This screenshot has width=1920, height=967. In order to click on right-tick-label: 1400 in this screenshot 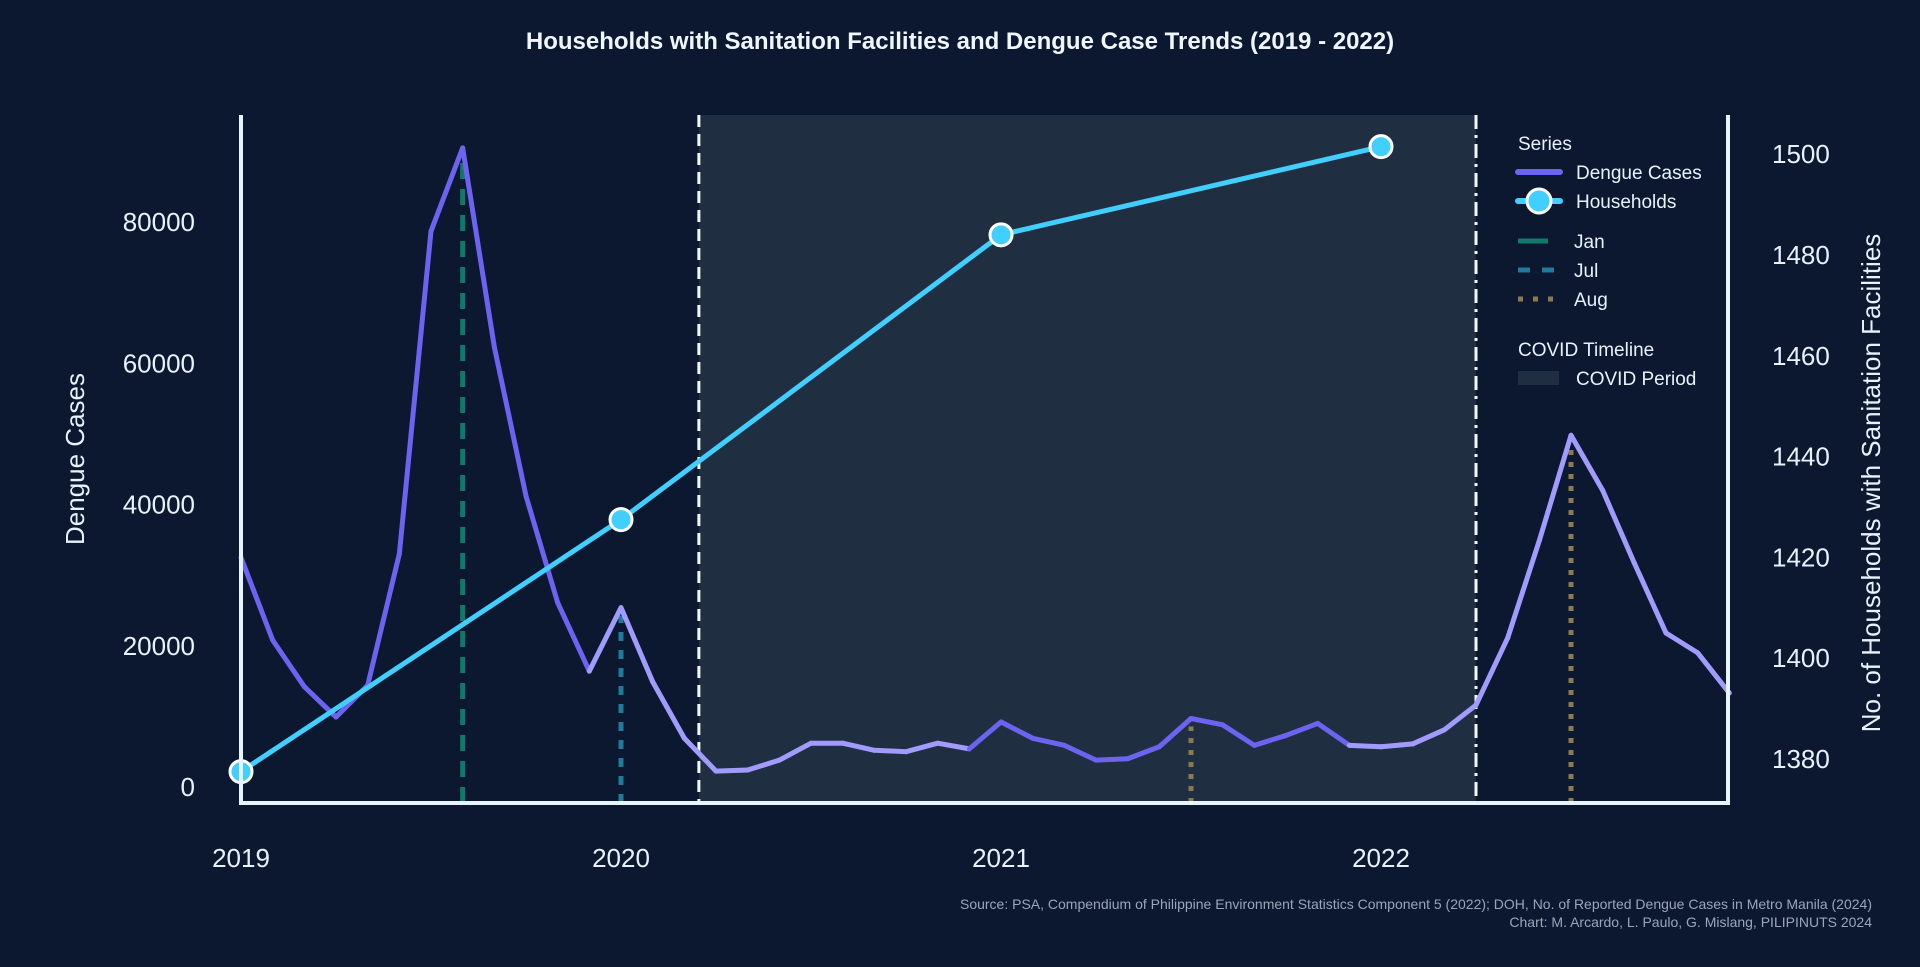, I will do `click(1801, 658)`.